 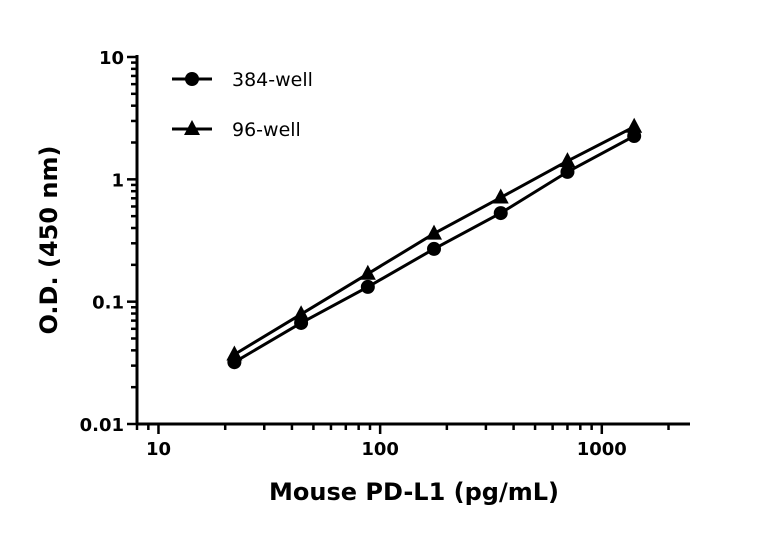 What do you see at coordinates (102, 425) in the screenshot?
I see `y-tick-label: 0.01` at bounding box center [102, 425].